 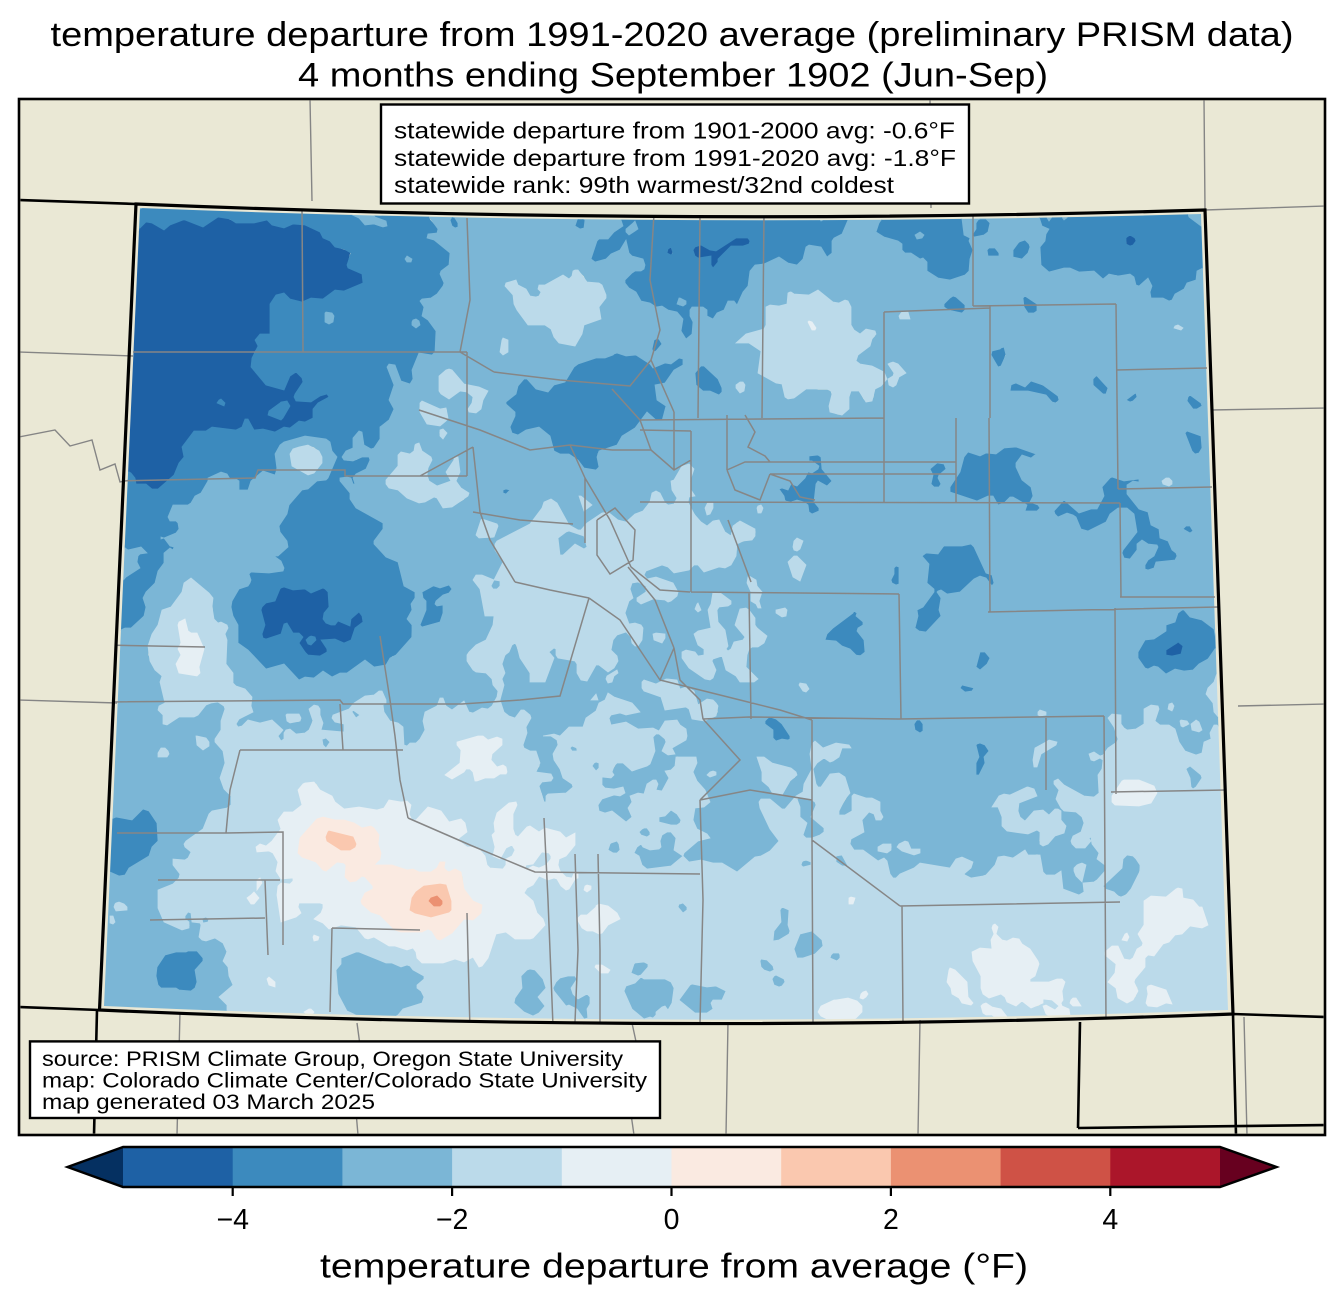 What do you see at coordinates (674, 1266) in the screenshot?
I see `svg-text:temperature departure from ave: temperature departure from average (°F)` at bounding box center [674, 1266].